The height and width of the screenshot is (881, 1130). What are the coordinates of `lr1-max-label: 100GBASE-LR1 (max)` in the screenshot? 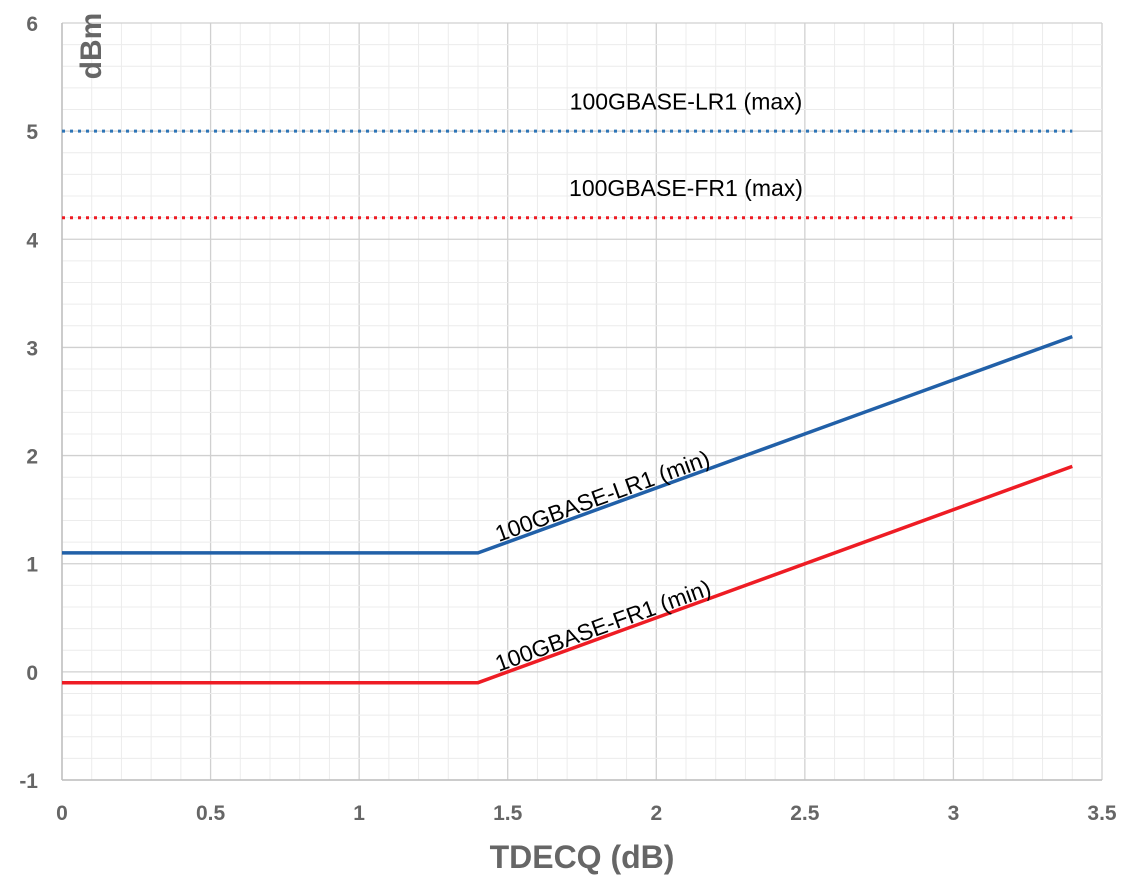 It's located at (686, 102).